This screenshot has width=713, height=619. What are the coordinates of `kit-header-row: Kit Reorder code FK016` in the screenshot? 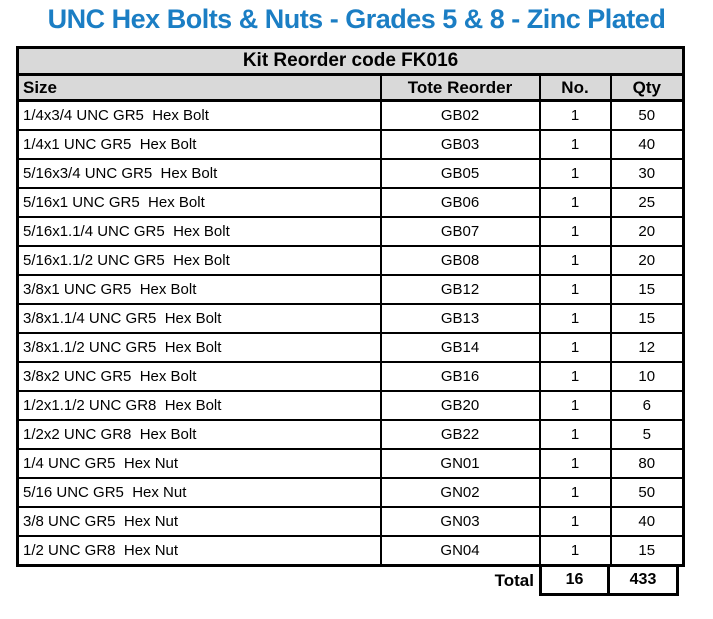 It's located at (350, 61).